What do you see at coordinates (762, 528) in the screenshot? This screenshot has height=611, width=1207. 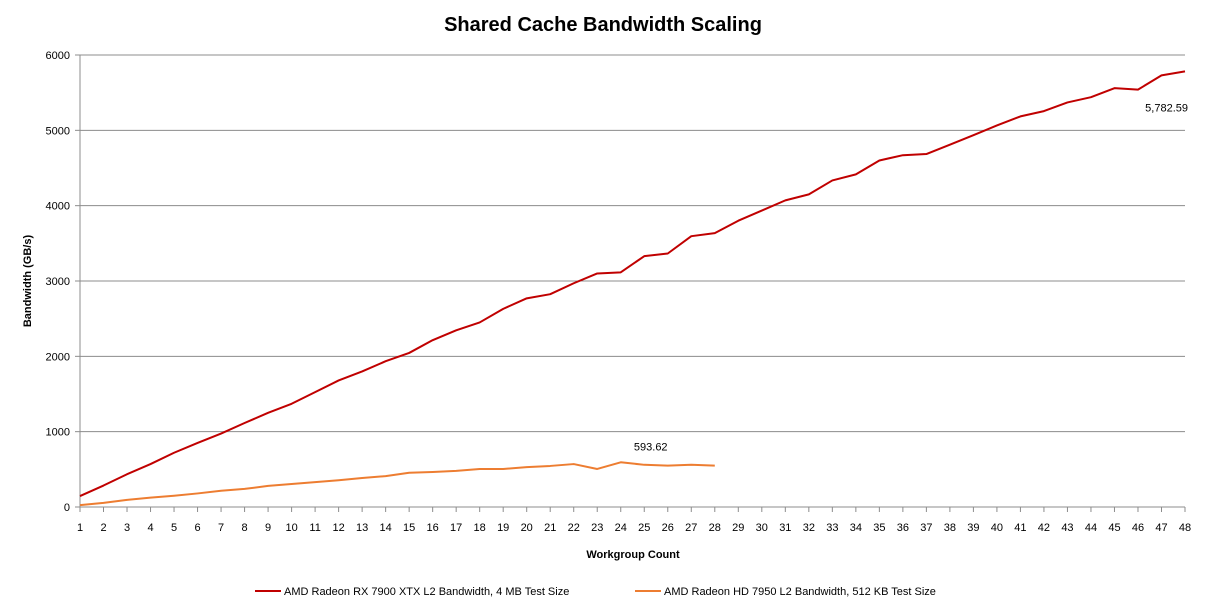 I see `x-tick-label: 30` at bounding box center [762, 528].